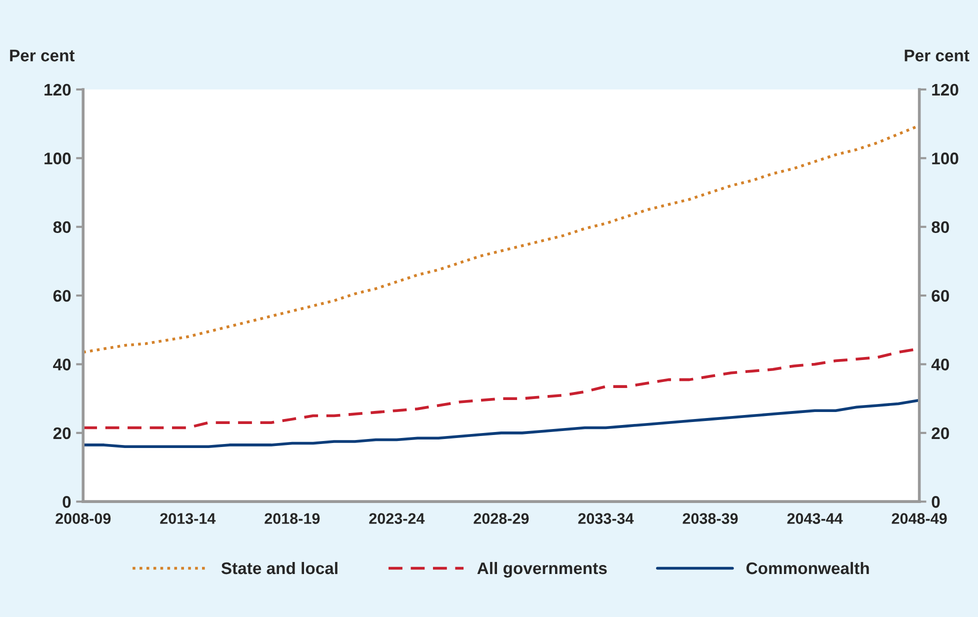  What do you see at coordinates (940, 227) in the screenshot?
I see `y2-tick-label: 80` at bounding box center [940, 227].